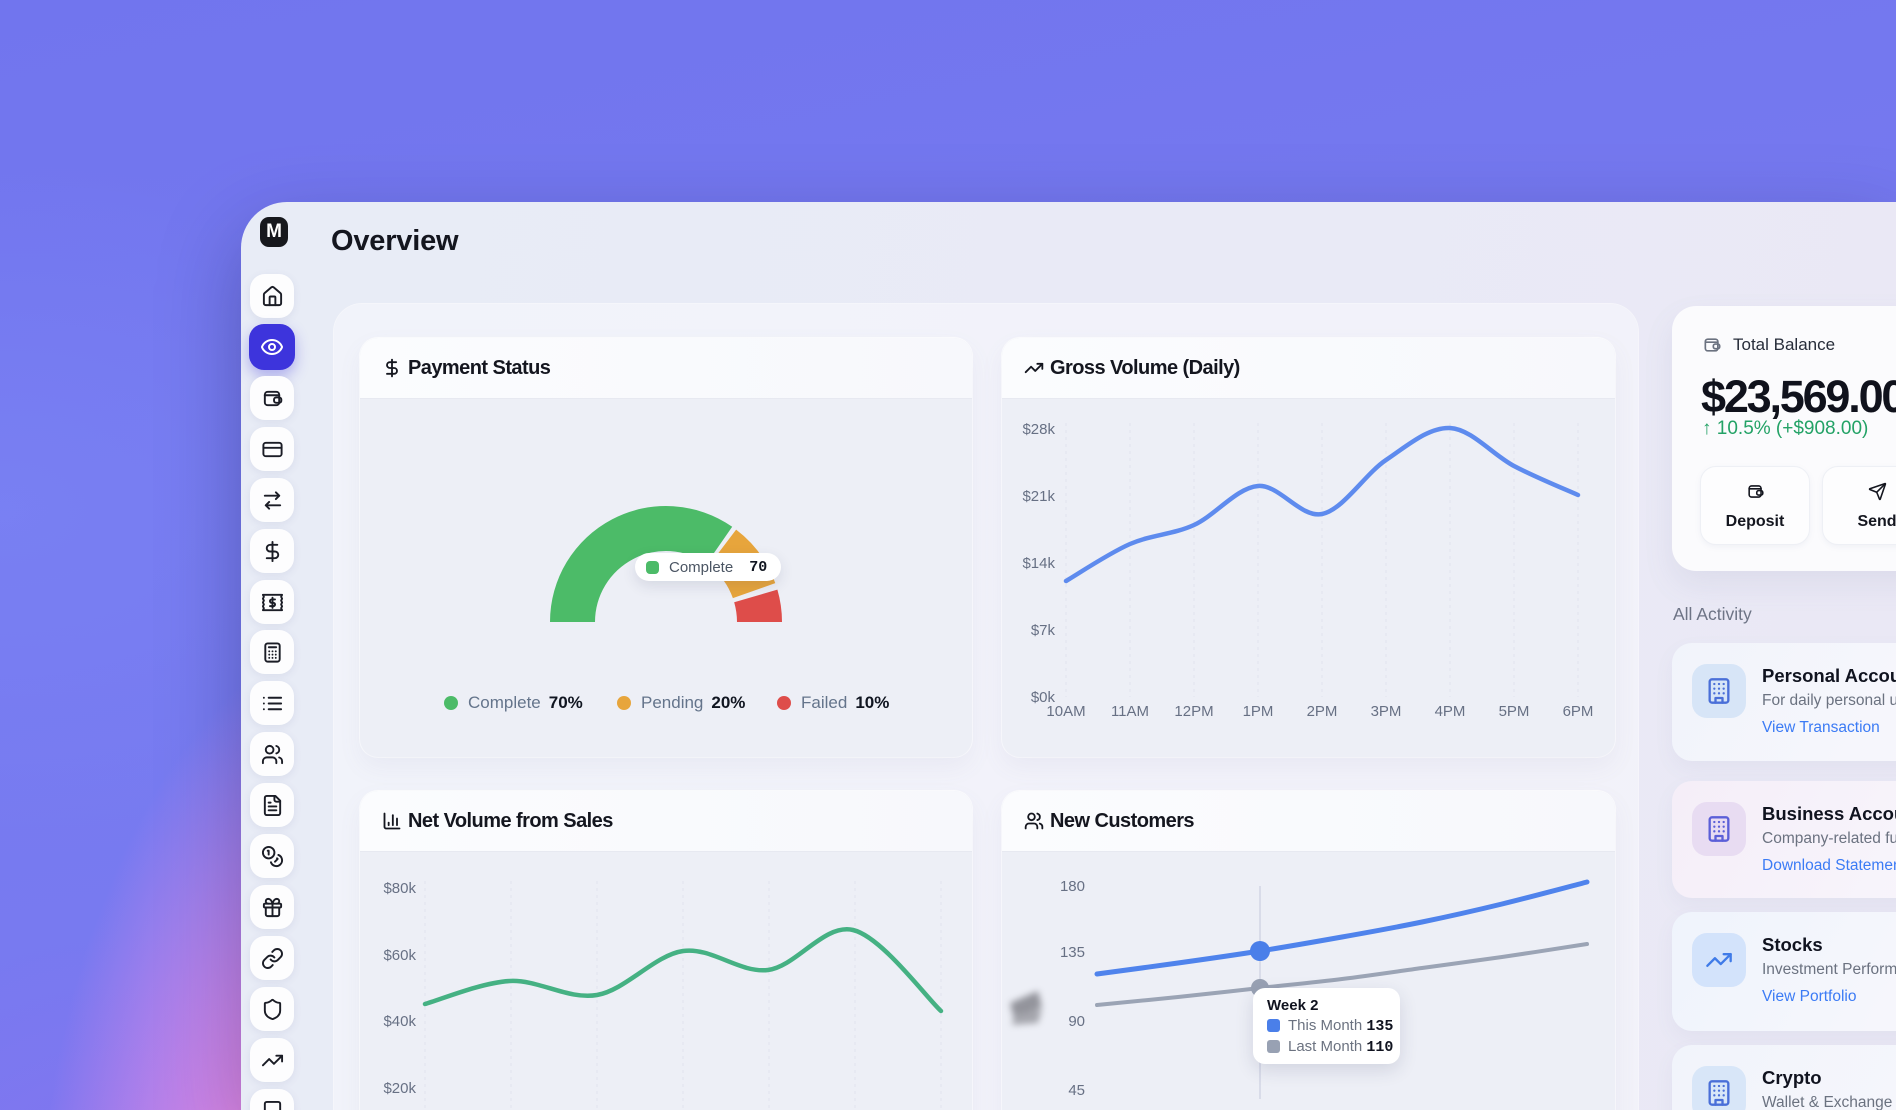  Describe the element at coordinates (1038, 496) in the screenshot. I see `svg-text: $21k` at that location.